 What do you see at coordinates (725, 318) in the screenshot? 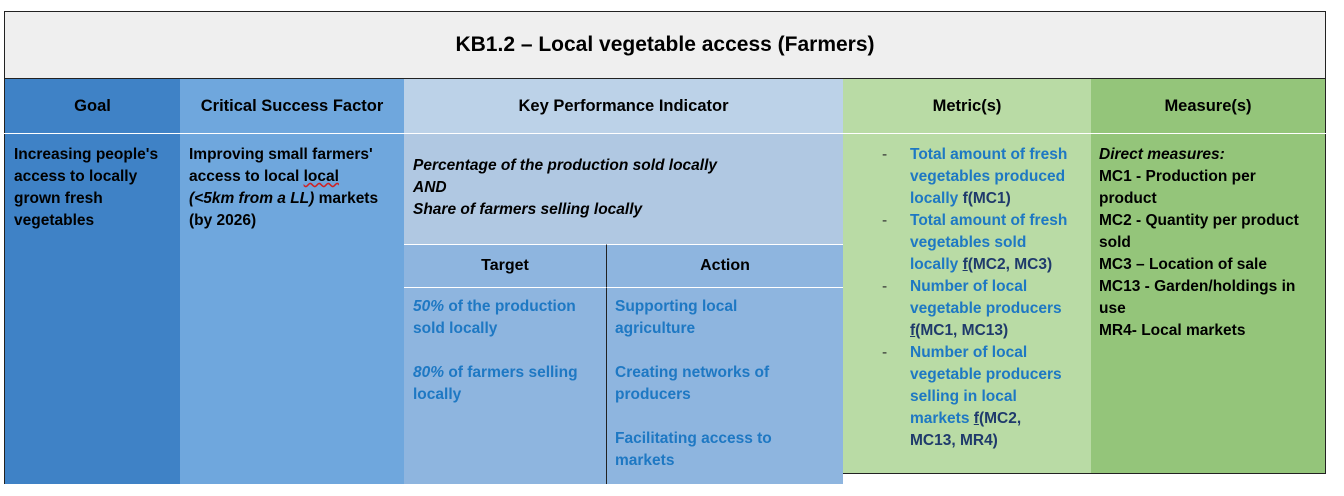
I see `action-item: Supporting local agriculture` at bounding box center [725, 318].